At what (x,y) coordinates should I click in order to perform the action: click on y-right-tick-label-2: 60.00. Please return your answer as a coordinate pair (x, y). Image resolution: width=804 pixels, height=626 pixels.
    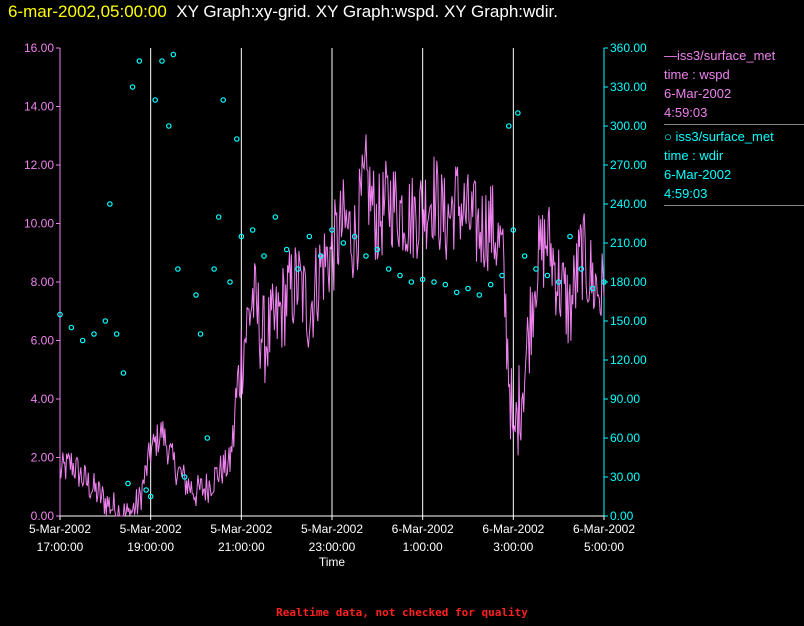
    Looking at the image, I should click on (625, 438).